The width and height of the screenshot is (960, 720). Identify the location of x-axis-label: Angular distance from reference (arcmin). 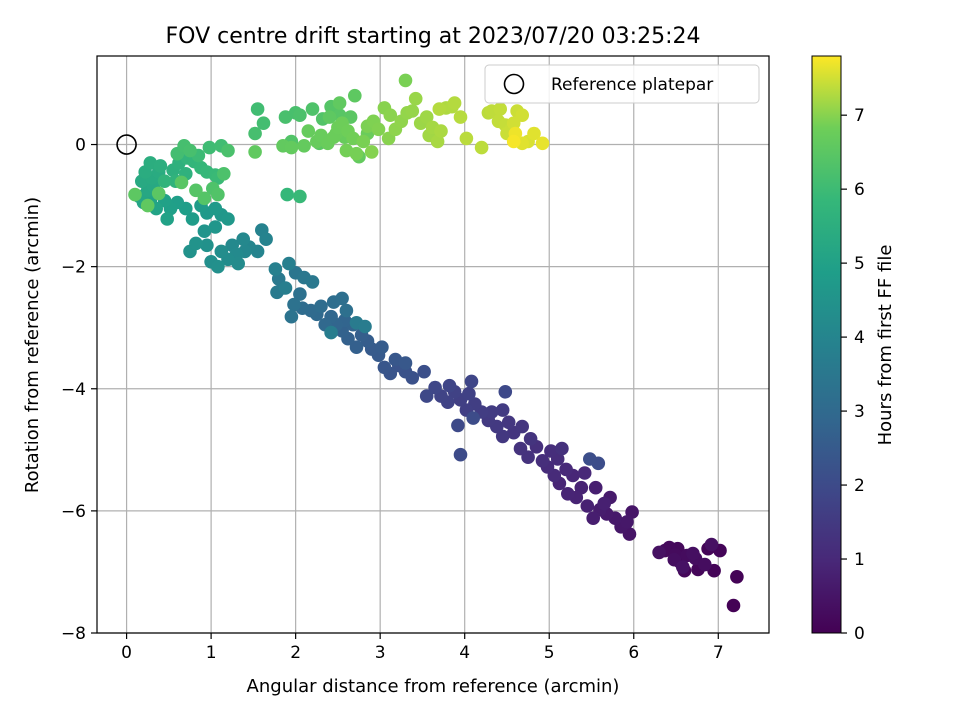
(433, 686).